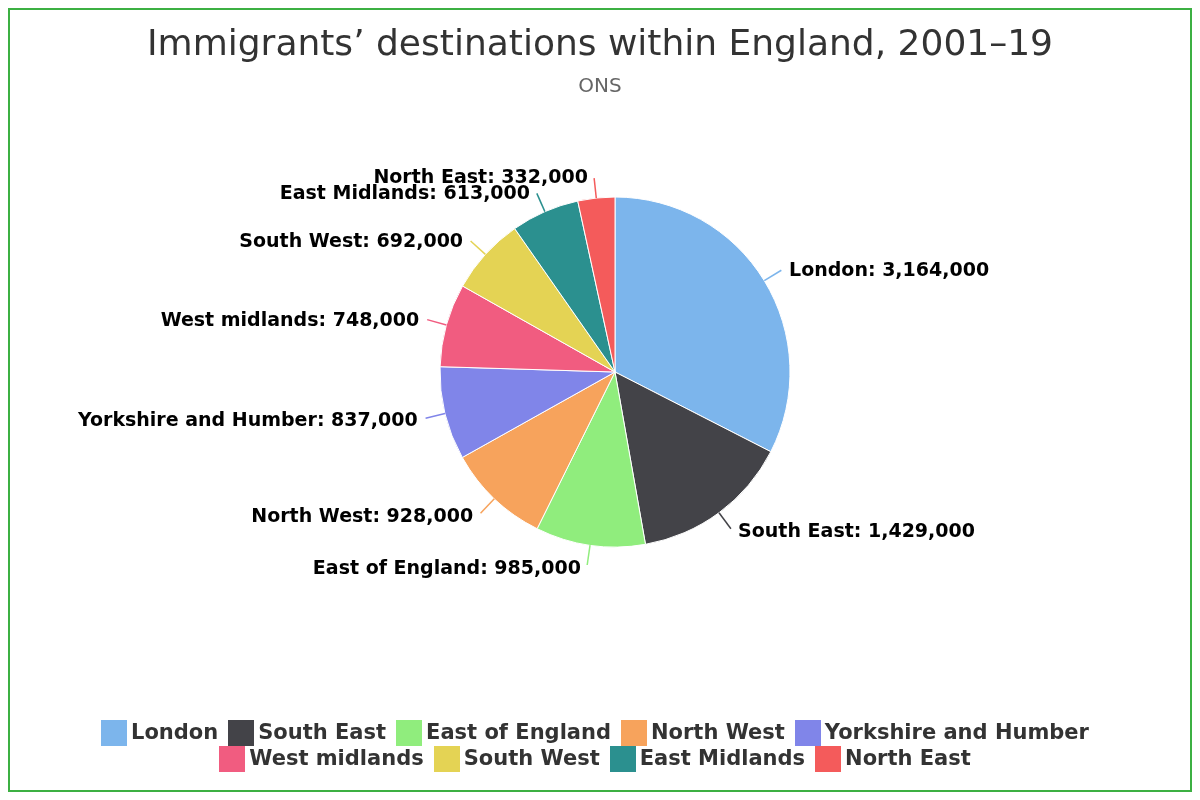 The height and width of the screenshot is (800, 1200). Describe the element at coordinates (336, 758) in the screenshot. I see `legend-label: West midlands` at that location.